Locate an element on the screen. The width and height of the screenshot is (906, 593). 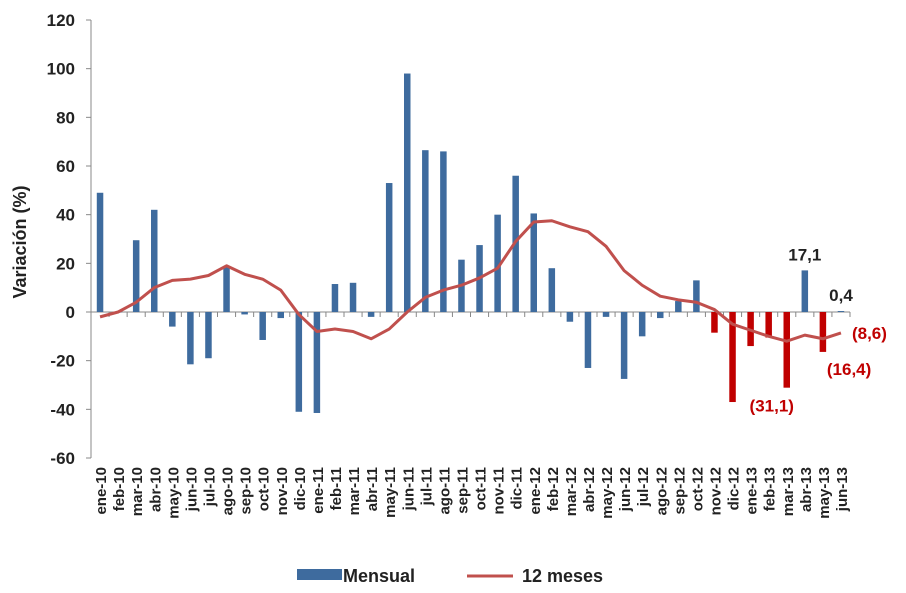
y-tick-label: 100 is located at coordinates (61, 69).